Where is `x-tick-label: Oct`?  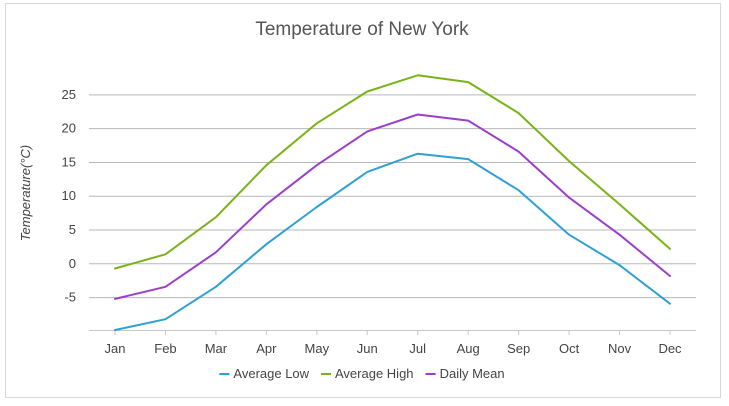
x-tick-label: Oct is located at coordinates (569, 348).